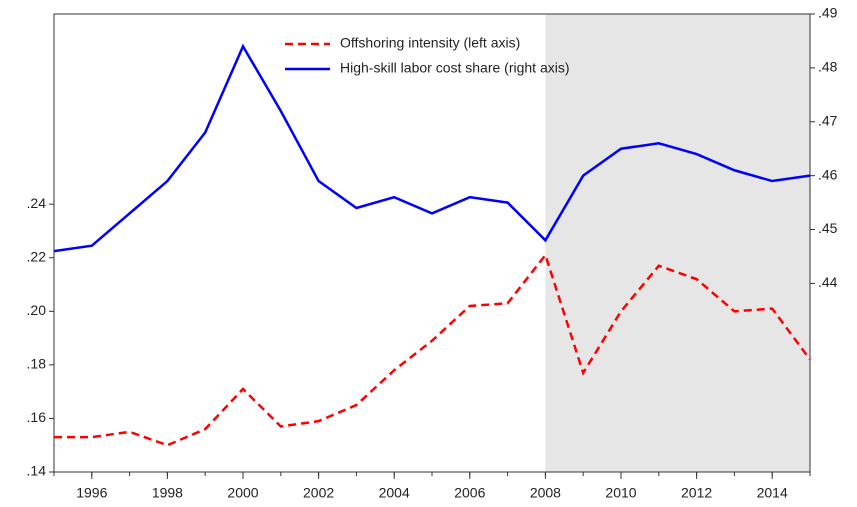 Image resolution: width=857 pixels, height=507 pixels. I want to click on x-tick-label: 2002, so click(318, 493).